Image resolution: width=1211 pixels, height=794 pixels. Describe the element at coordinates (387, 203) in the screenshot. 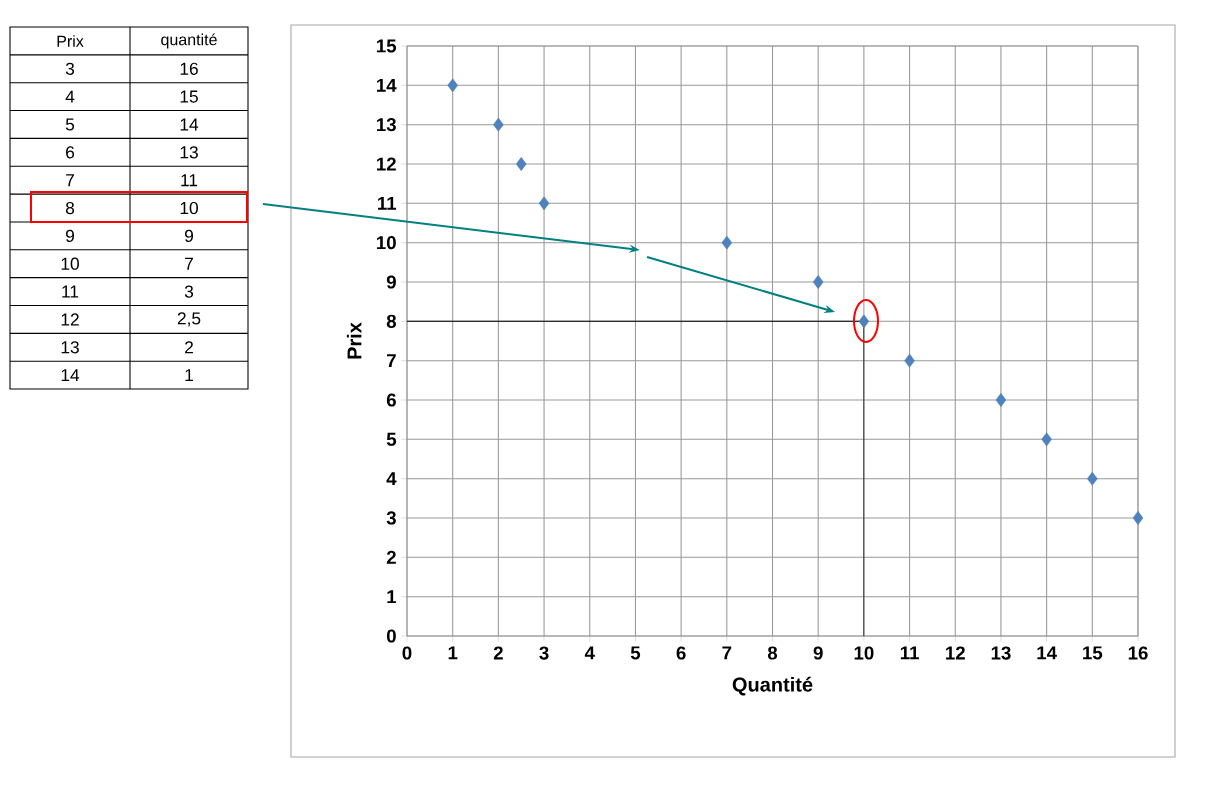

I see `y-tick-label: 11` at that location.